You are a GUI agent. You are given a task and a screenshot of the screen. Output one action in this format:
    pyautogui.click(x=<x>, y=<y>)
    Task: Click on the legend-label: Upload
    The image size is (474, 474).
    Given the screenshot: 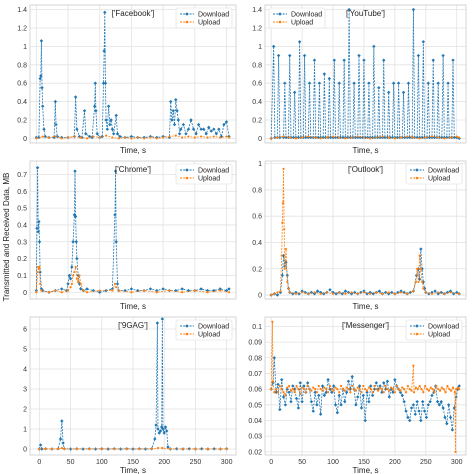 What is the action you would take?
    pyautogui.click(x=209, y=335)
    